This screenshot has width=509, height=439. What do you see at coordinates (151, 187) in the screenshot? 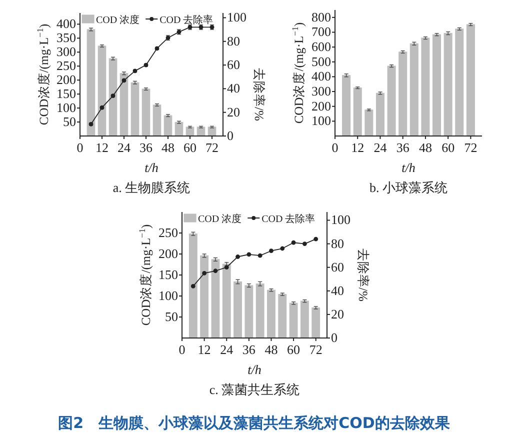
I see `text: a. 生物膜系统` at bounding box center [151, 187].